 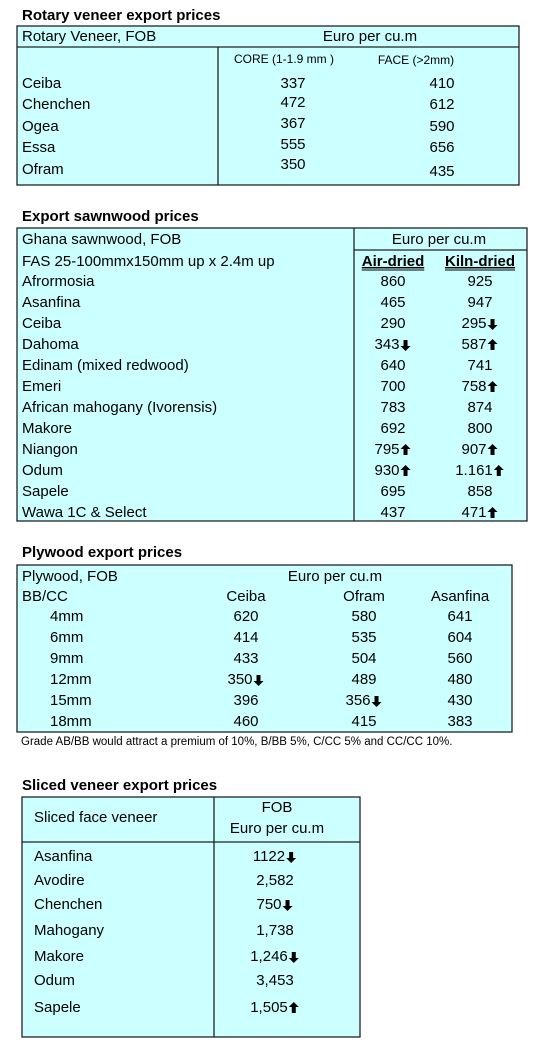 I want to click on row-label: 6mm, so click(x=66, y=637).